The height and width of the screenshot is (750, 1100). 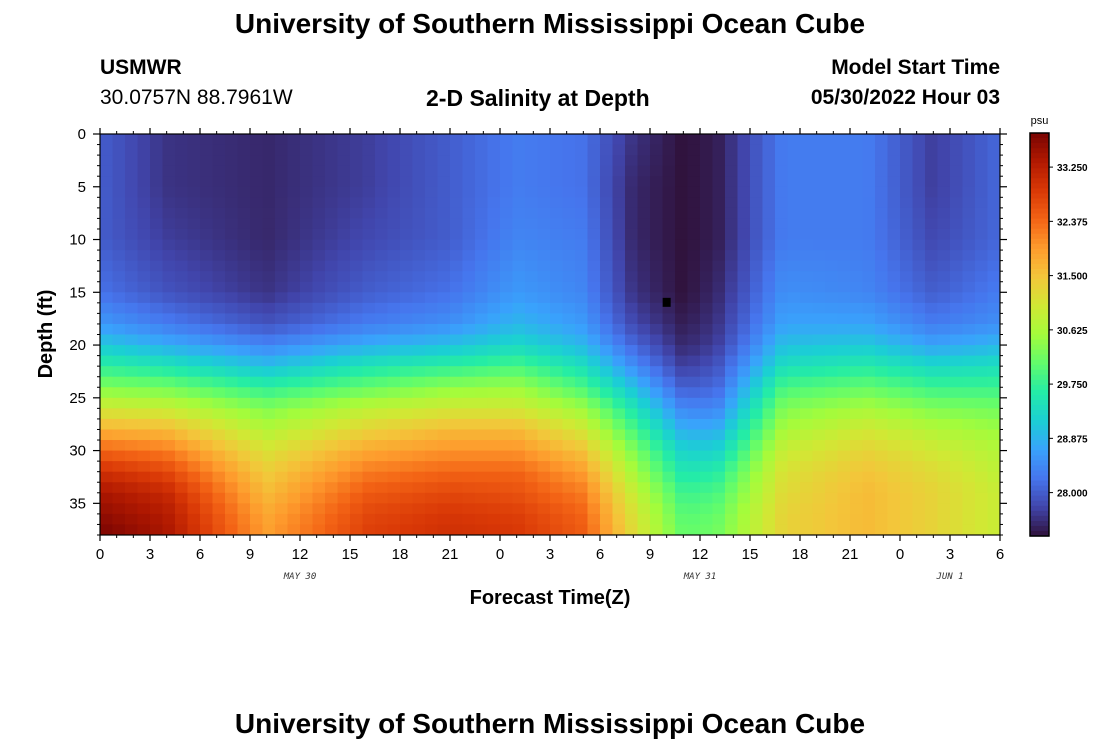 What do you see at coordinates (800, 554) in the screenshot?
I see `x-tick-label: 18` at bounding box center [800, 554].